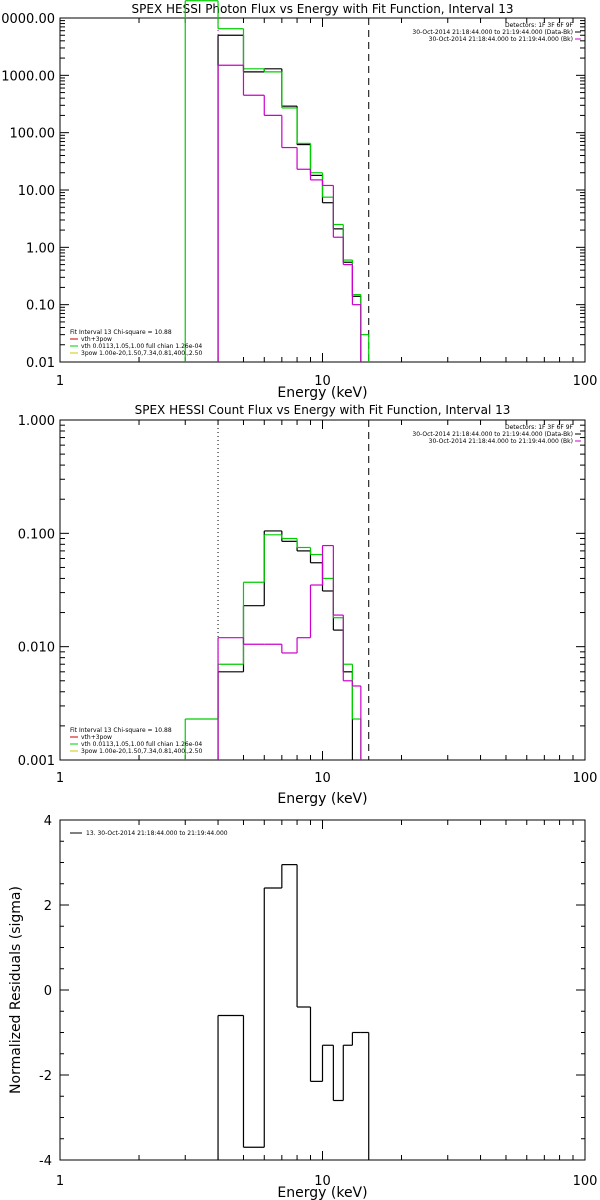 This screenshot has height=1200, width=600. Describe the element at coordinates (33, 134) in the screenshot. I see `y-tick-label: 100.00` at that location.